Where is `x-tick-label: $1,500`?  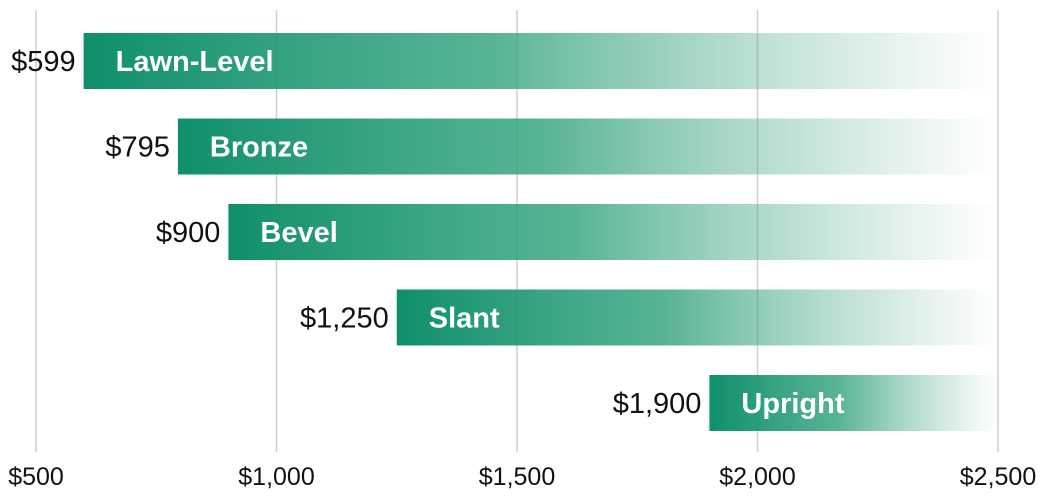
x-tick-label: $1,500 is located at coordinates (517, 477).